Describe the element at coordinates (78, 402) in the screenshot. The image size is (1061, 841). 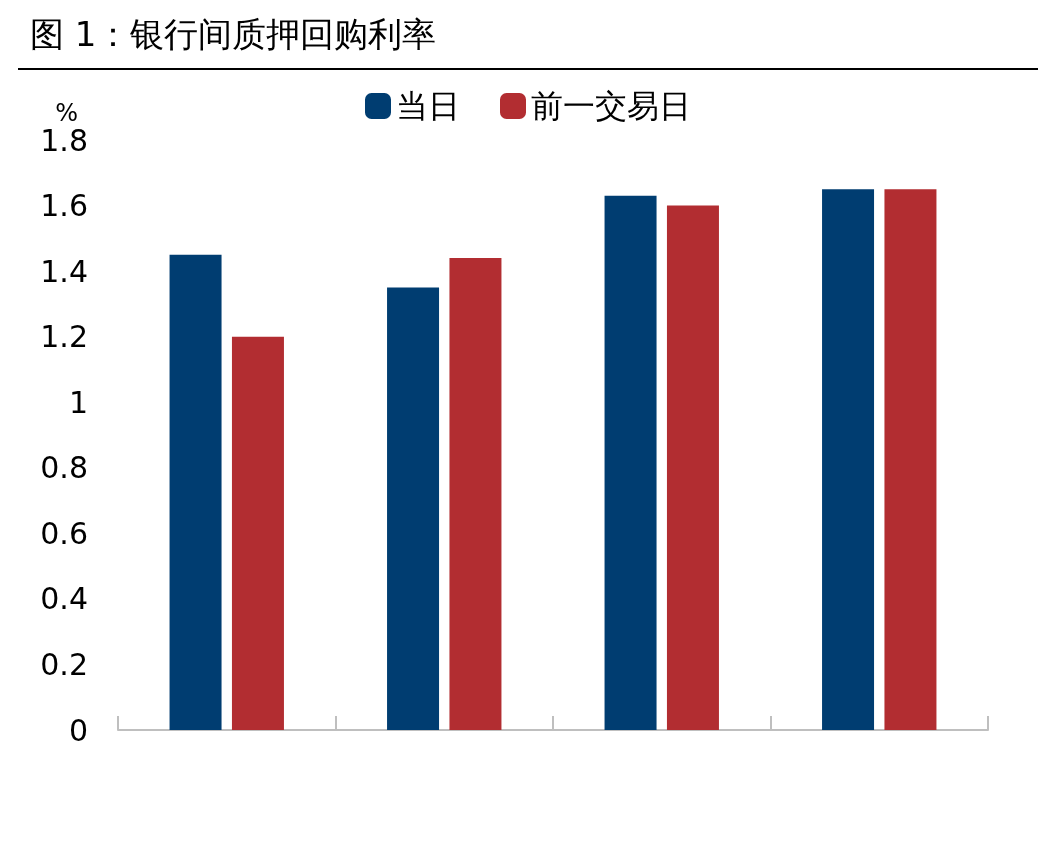
I see `y-tick-label: 1` at that location.